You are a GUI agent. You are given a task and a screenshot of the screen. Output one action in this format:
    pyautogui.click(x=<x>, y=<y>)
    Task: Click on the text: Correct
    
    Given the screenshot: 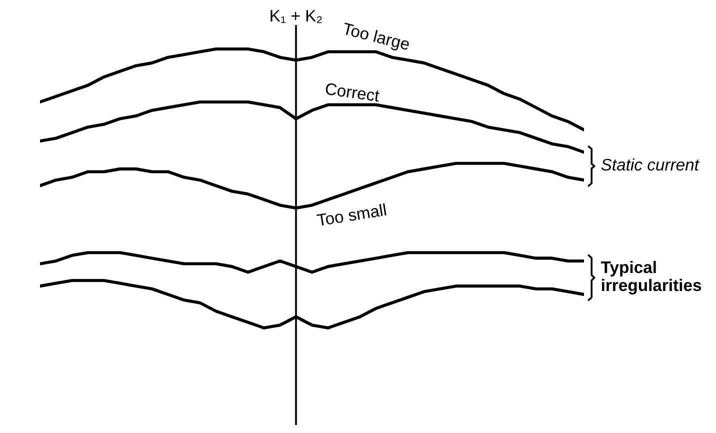 What is the action you would take?
    pyautogui.click(x=352, y=92)
    